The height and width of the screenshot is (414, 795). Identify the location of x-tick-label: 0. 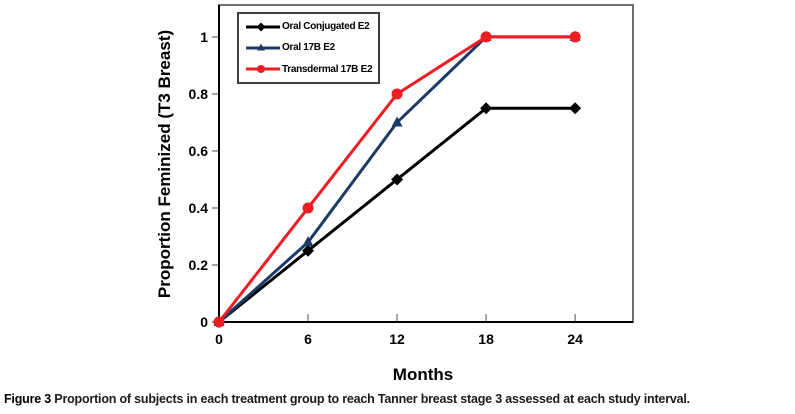
(219, 339).